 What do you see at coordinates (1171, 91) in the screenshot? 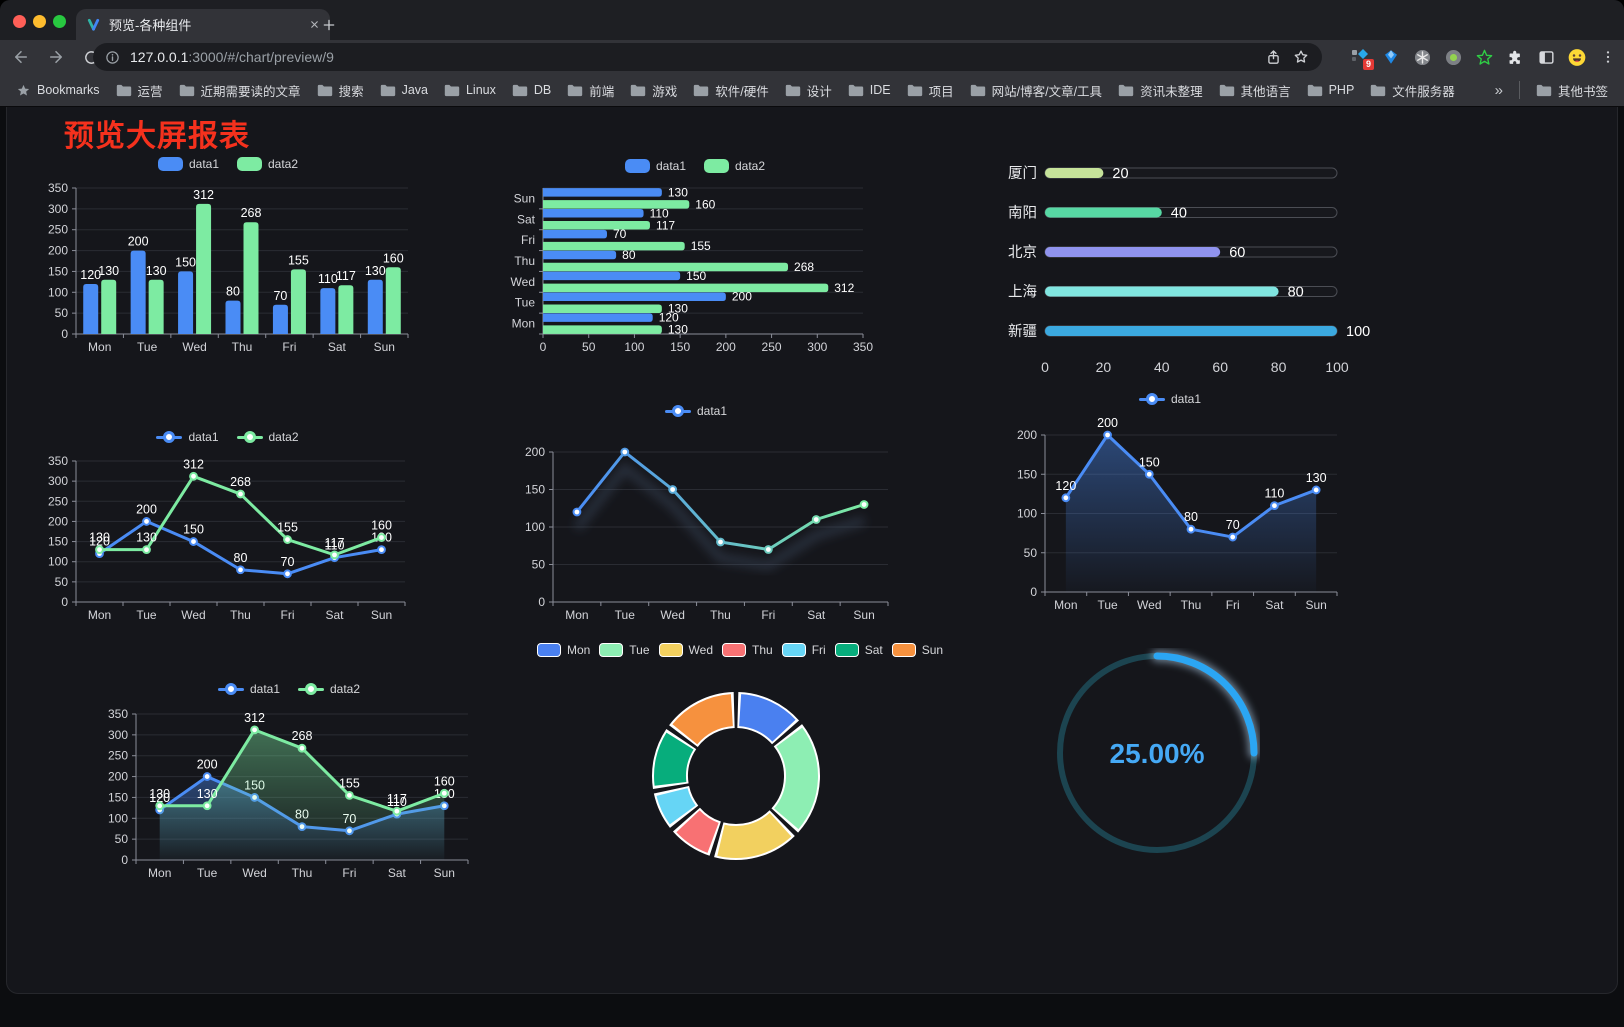
I see `bookmark-folder-label: 资讯未整理` at bounding box center [1171, 91].